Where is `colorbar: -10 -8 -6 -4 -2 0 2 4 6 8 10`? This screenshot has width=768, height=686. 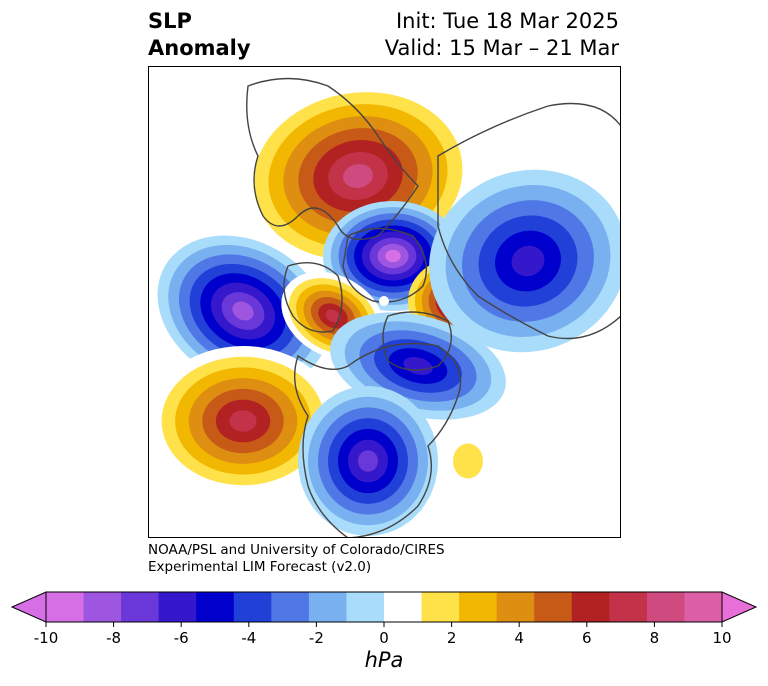 colorbar: -10 -8 -6 -4 -2 0 2 4 6 8 10 is located at coordinates (384, 618).